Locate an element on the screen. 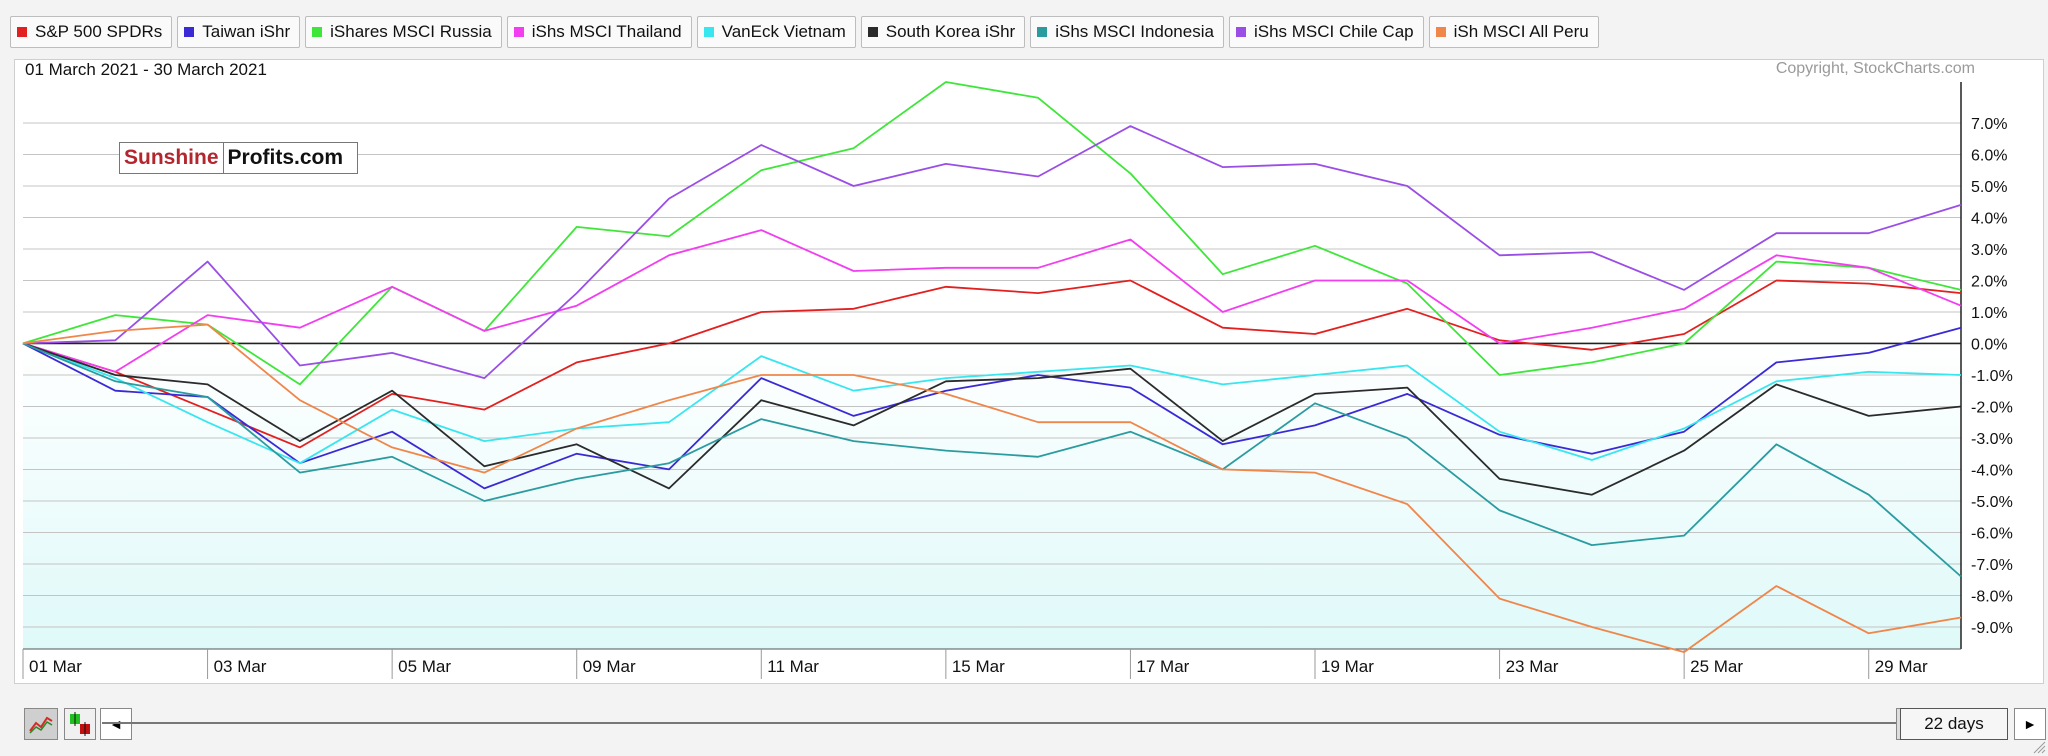  date-range-label: 01 March 2021 - 30 March 2021 is located at coordinates (146, 69).